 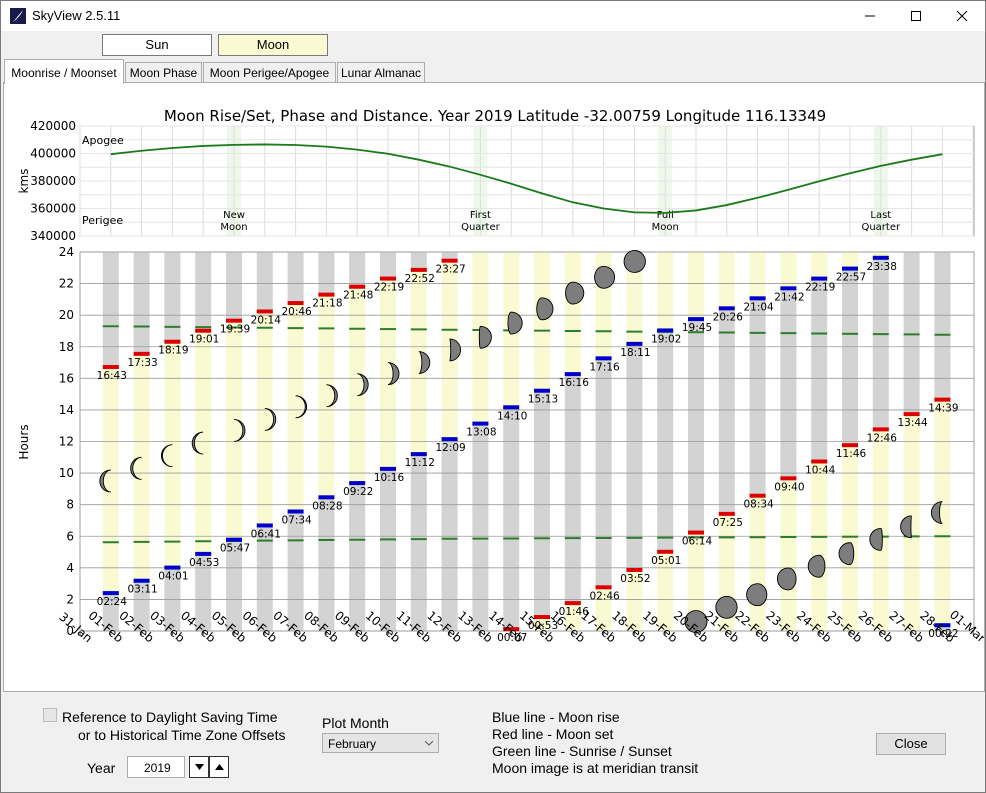 I want to click on distance-line, so click(x=526, y=178).